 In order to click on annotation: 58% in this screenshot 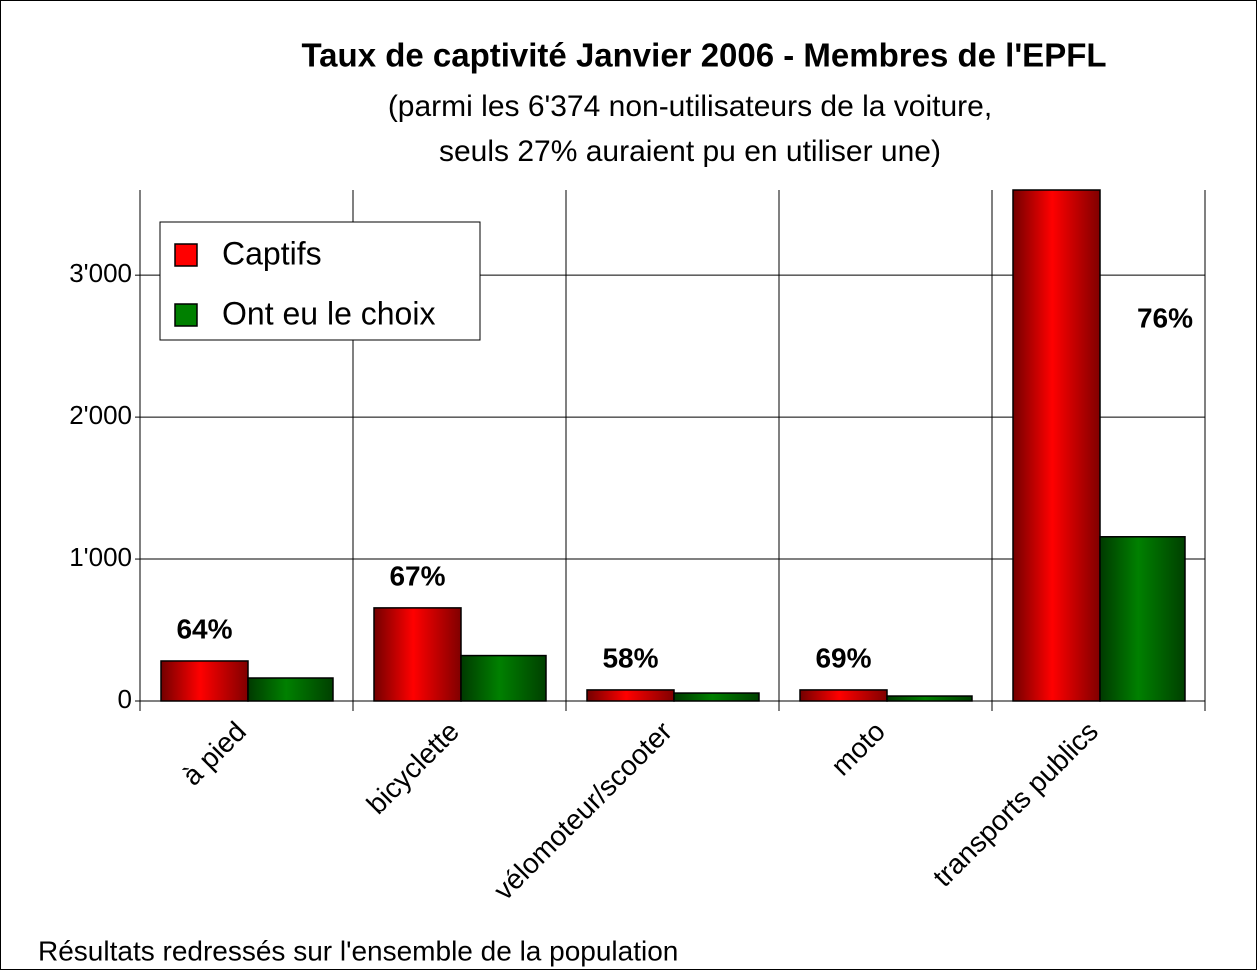, I will do `click(630, 657)`.